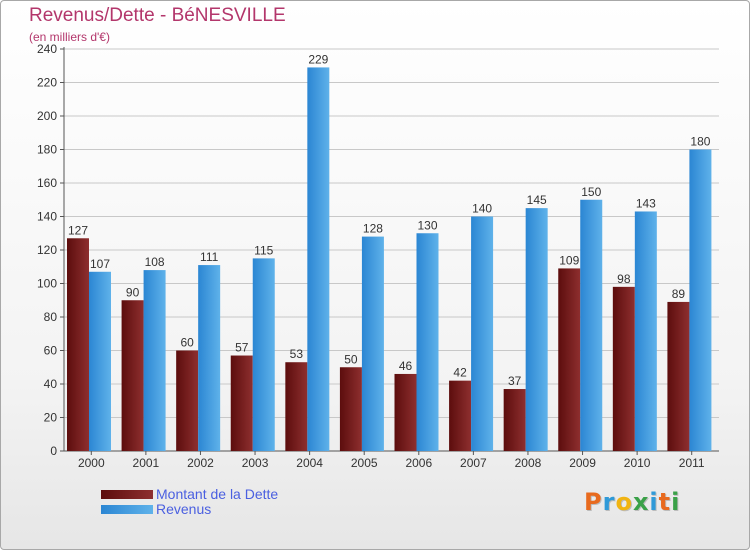  I want to click on data-label: 140, so click(482, 209).